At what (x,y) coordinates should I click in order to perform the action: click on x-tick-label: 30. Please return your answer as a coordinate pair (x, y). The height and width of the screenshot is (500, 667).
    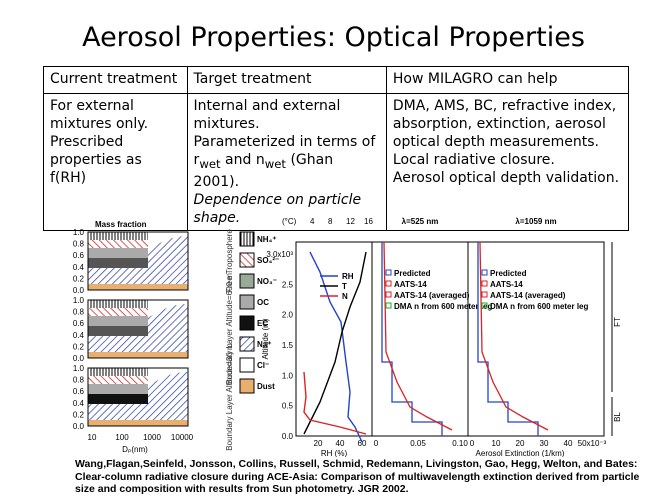
    Looking at the image, I should click on (544, 443).